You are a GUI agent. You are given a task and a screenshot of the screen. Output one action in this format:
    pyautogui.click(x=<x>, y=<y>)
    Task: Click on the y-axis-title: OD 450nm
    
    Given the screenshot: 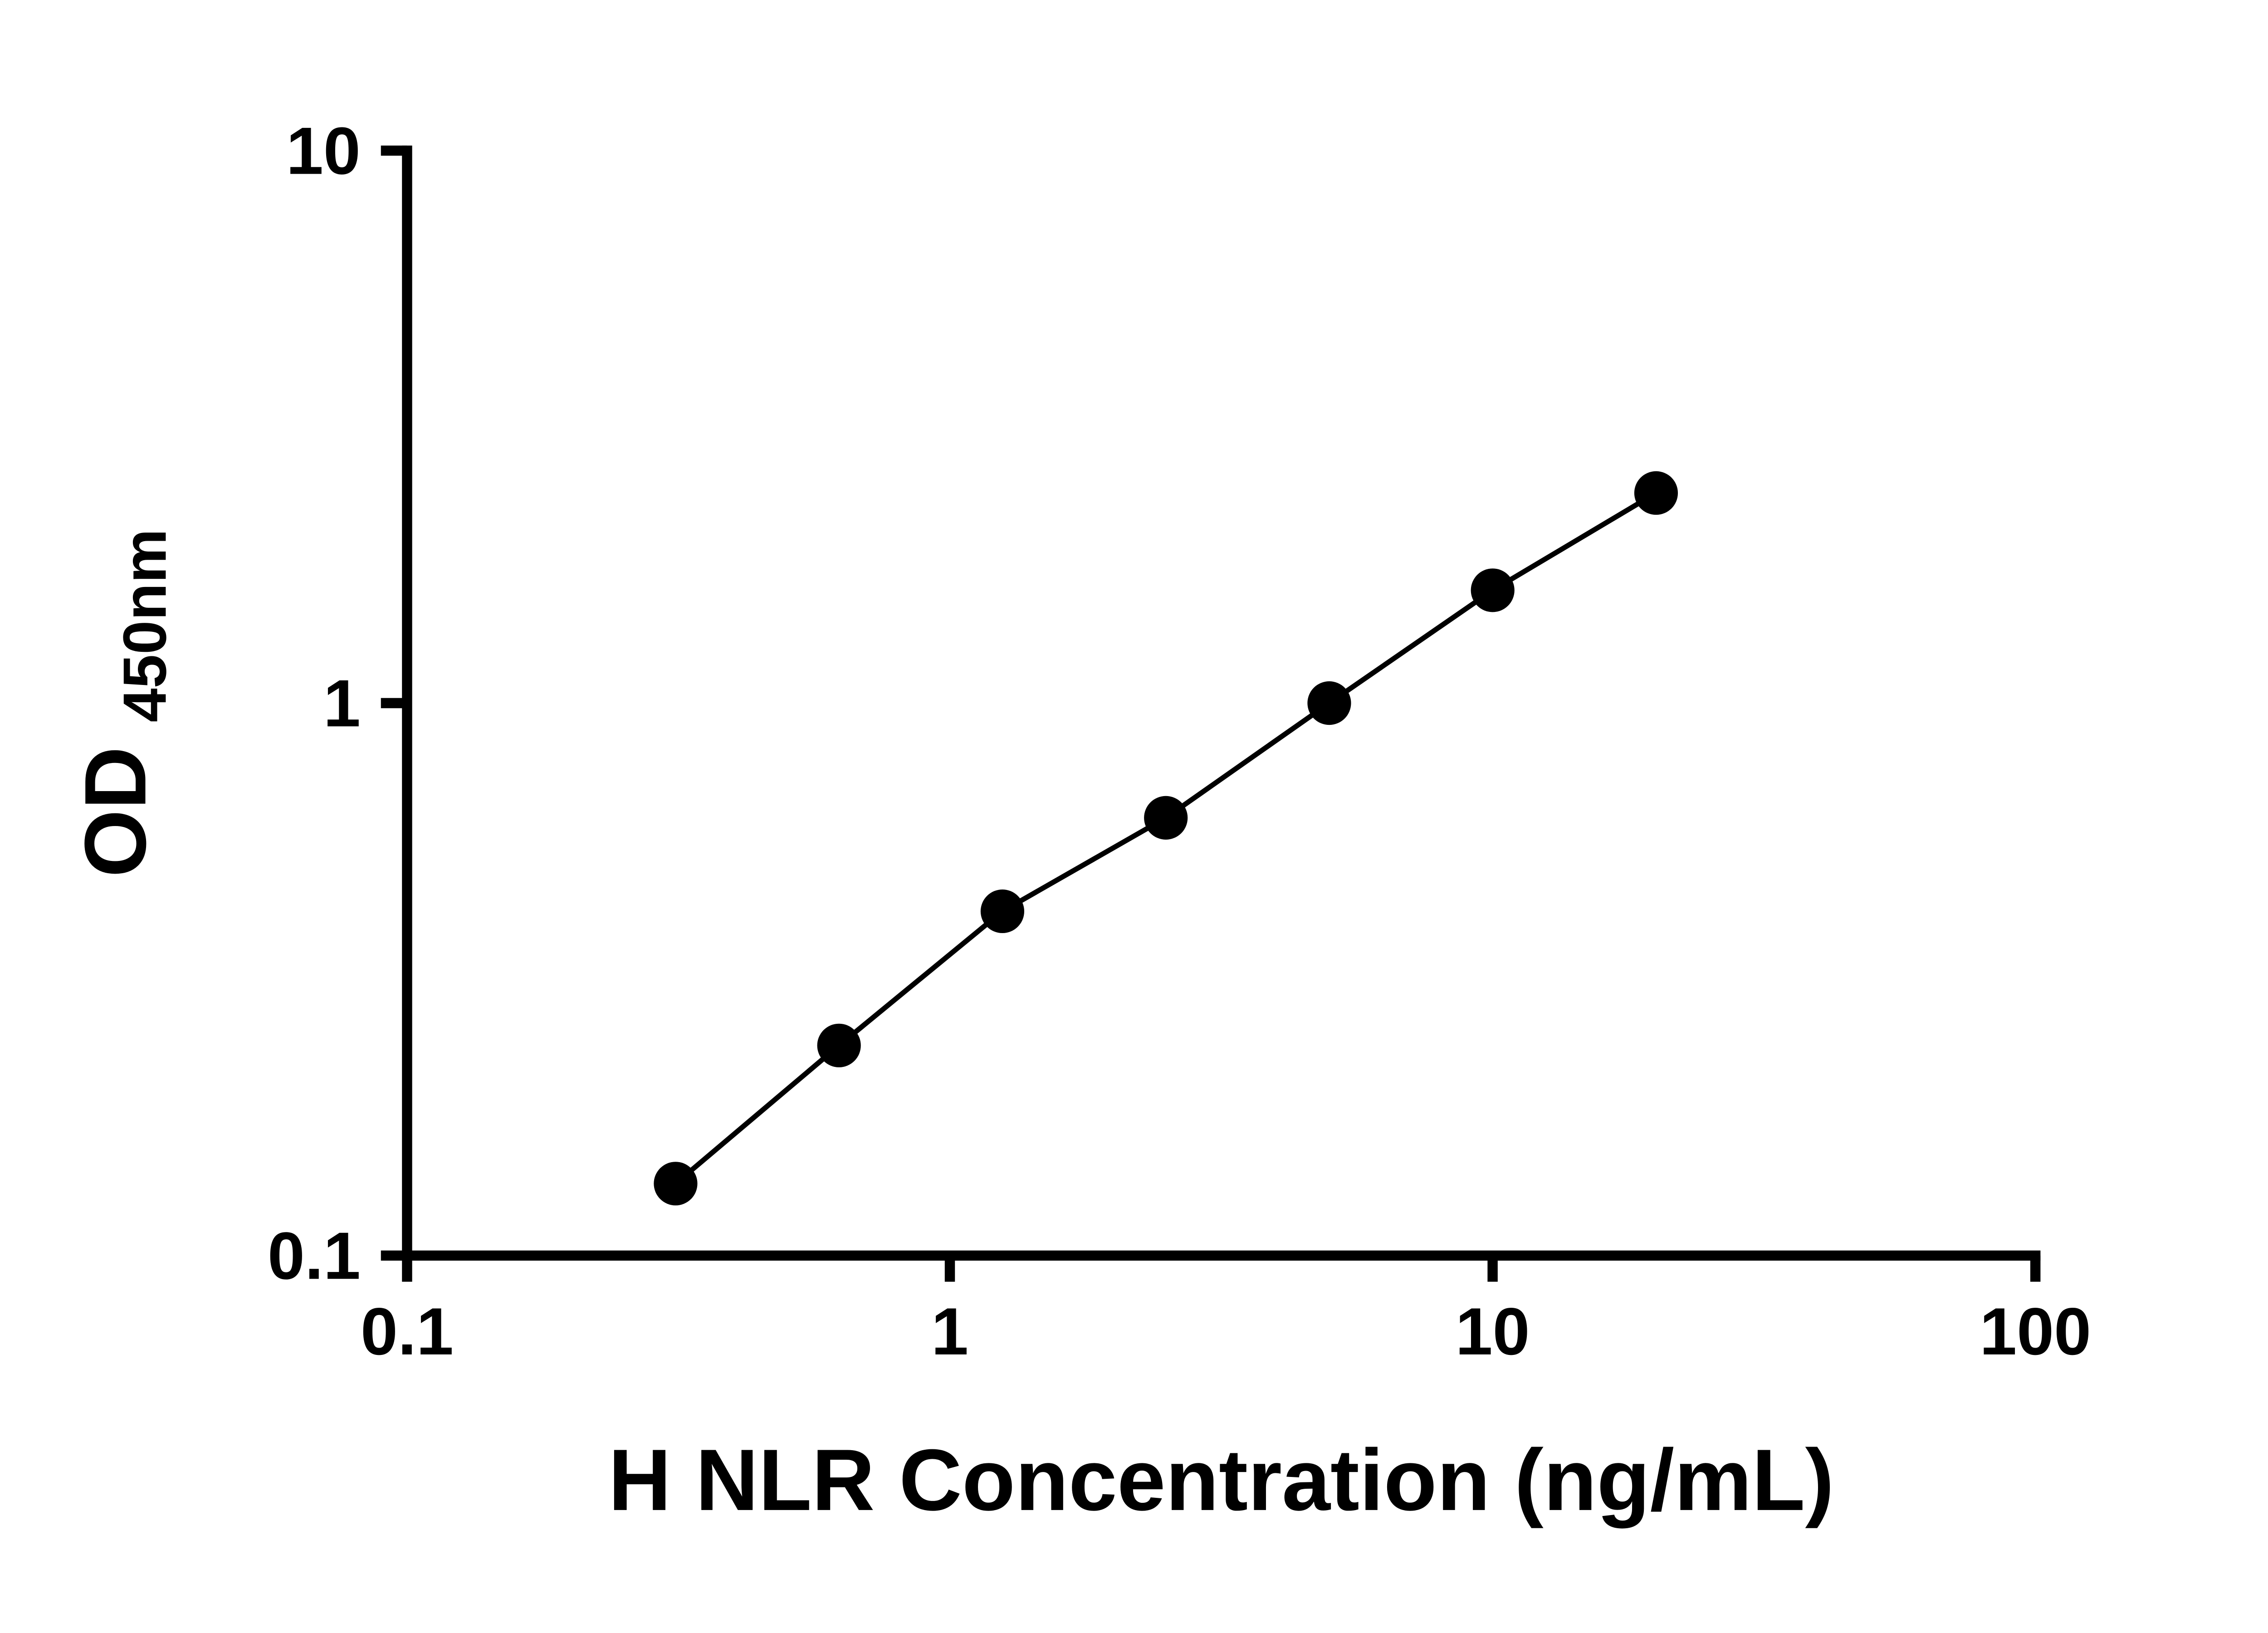 What is the action you would take?
    pyautogui.click(x=123, y=703)
    